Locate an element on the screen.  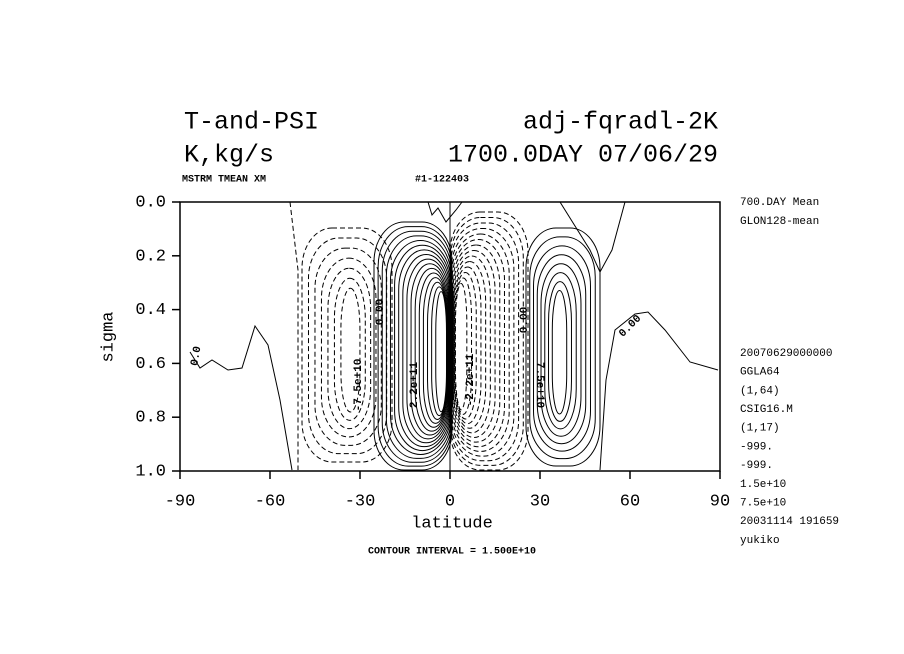
title-left: T-and-PSI is located at coordinates (251, 122).